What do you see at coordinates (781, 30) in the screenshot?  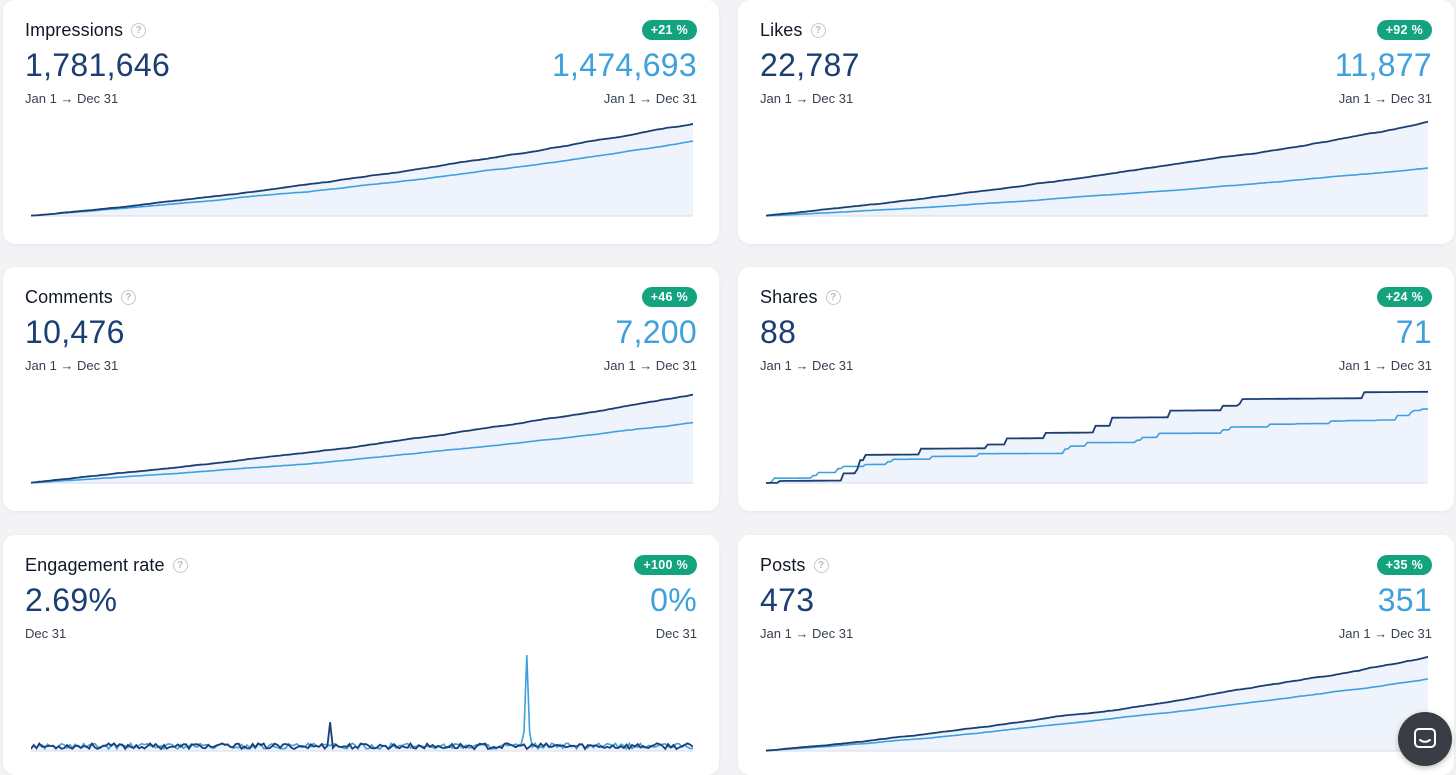 I see `card-title: Likes` at bounding box center [781, 30].